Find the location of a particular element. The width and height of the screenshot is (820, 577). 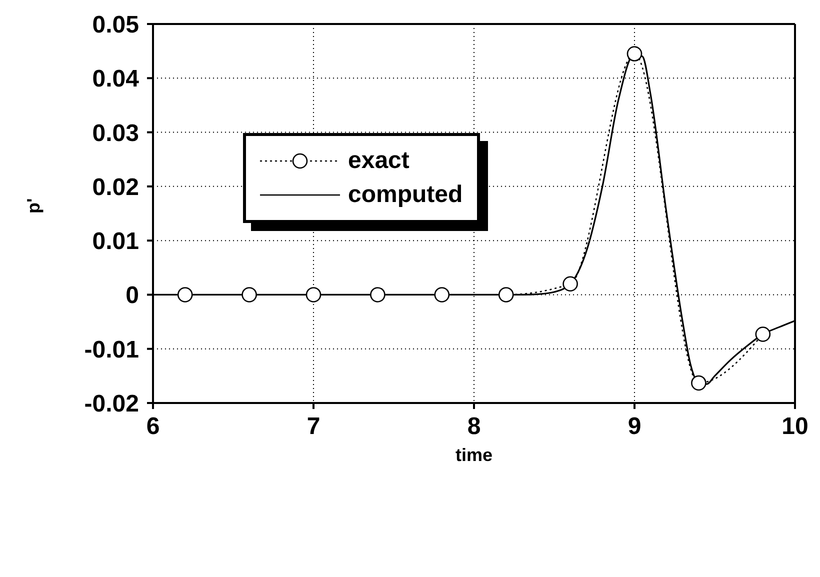

y-tick-label: -0.02 is located at coordinates (111, 404).